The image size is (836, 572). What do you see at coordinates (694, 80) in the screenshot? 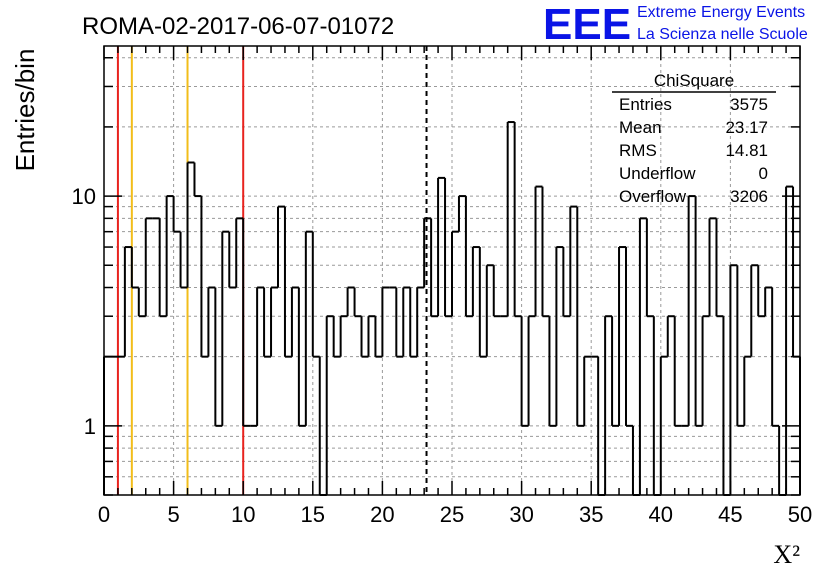
I see `stats-title: ChiSquare` at bounding box center [694, 80].